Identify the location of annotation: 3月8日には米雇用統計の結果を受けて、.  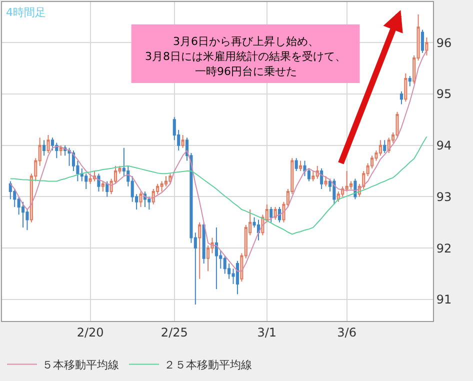
(245, 56).